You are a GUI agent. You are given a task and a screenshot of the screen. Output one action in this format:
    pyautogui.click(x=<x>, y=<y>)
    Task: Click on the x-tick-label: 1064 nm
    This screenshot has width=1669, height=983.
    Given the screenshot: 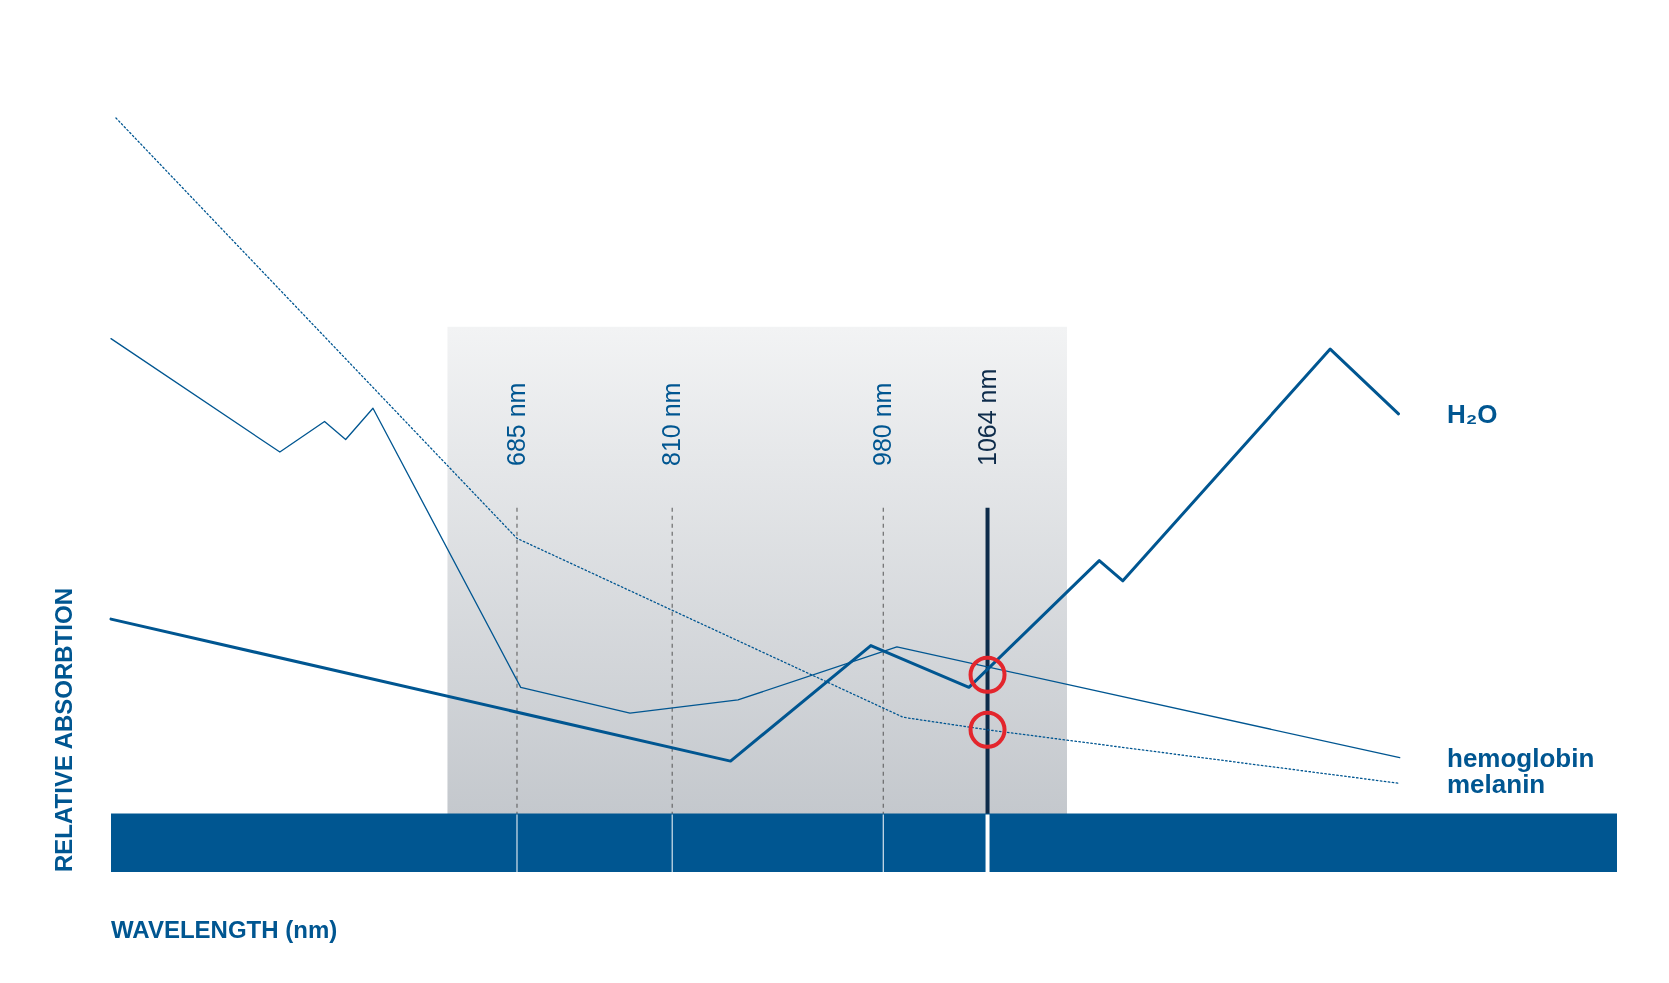 What is the action you would take?
    pyautogui.click(x=986, y=417)
    